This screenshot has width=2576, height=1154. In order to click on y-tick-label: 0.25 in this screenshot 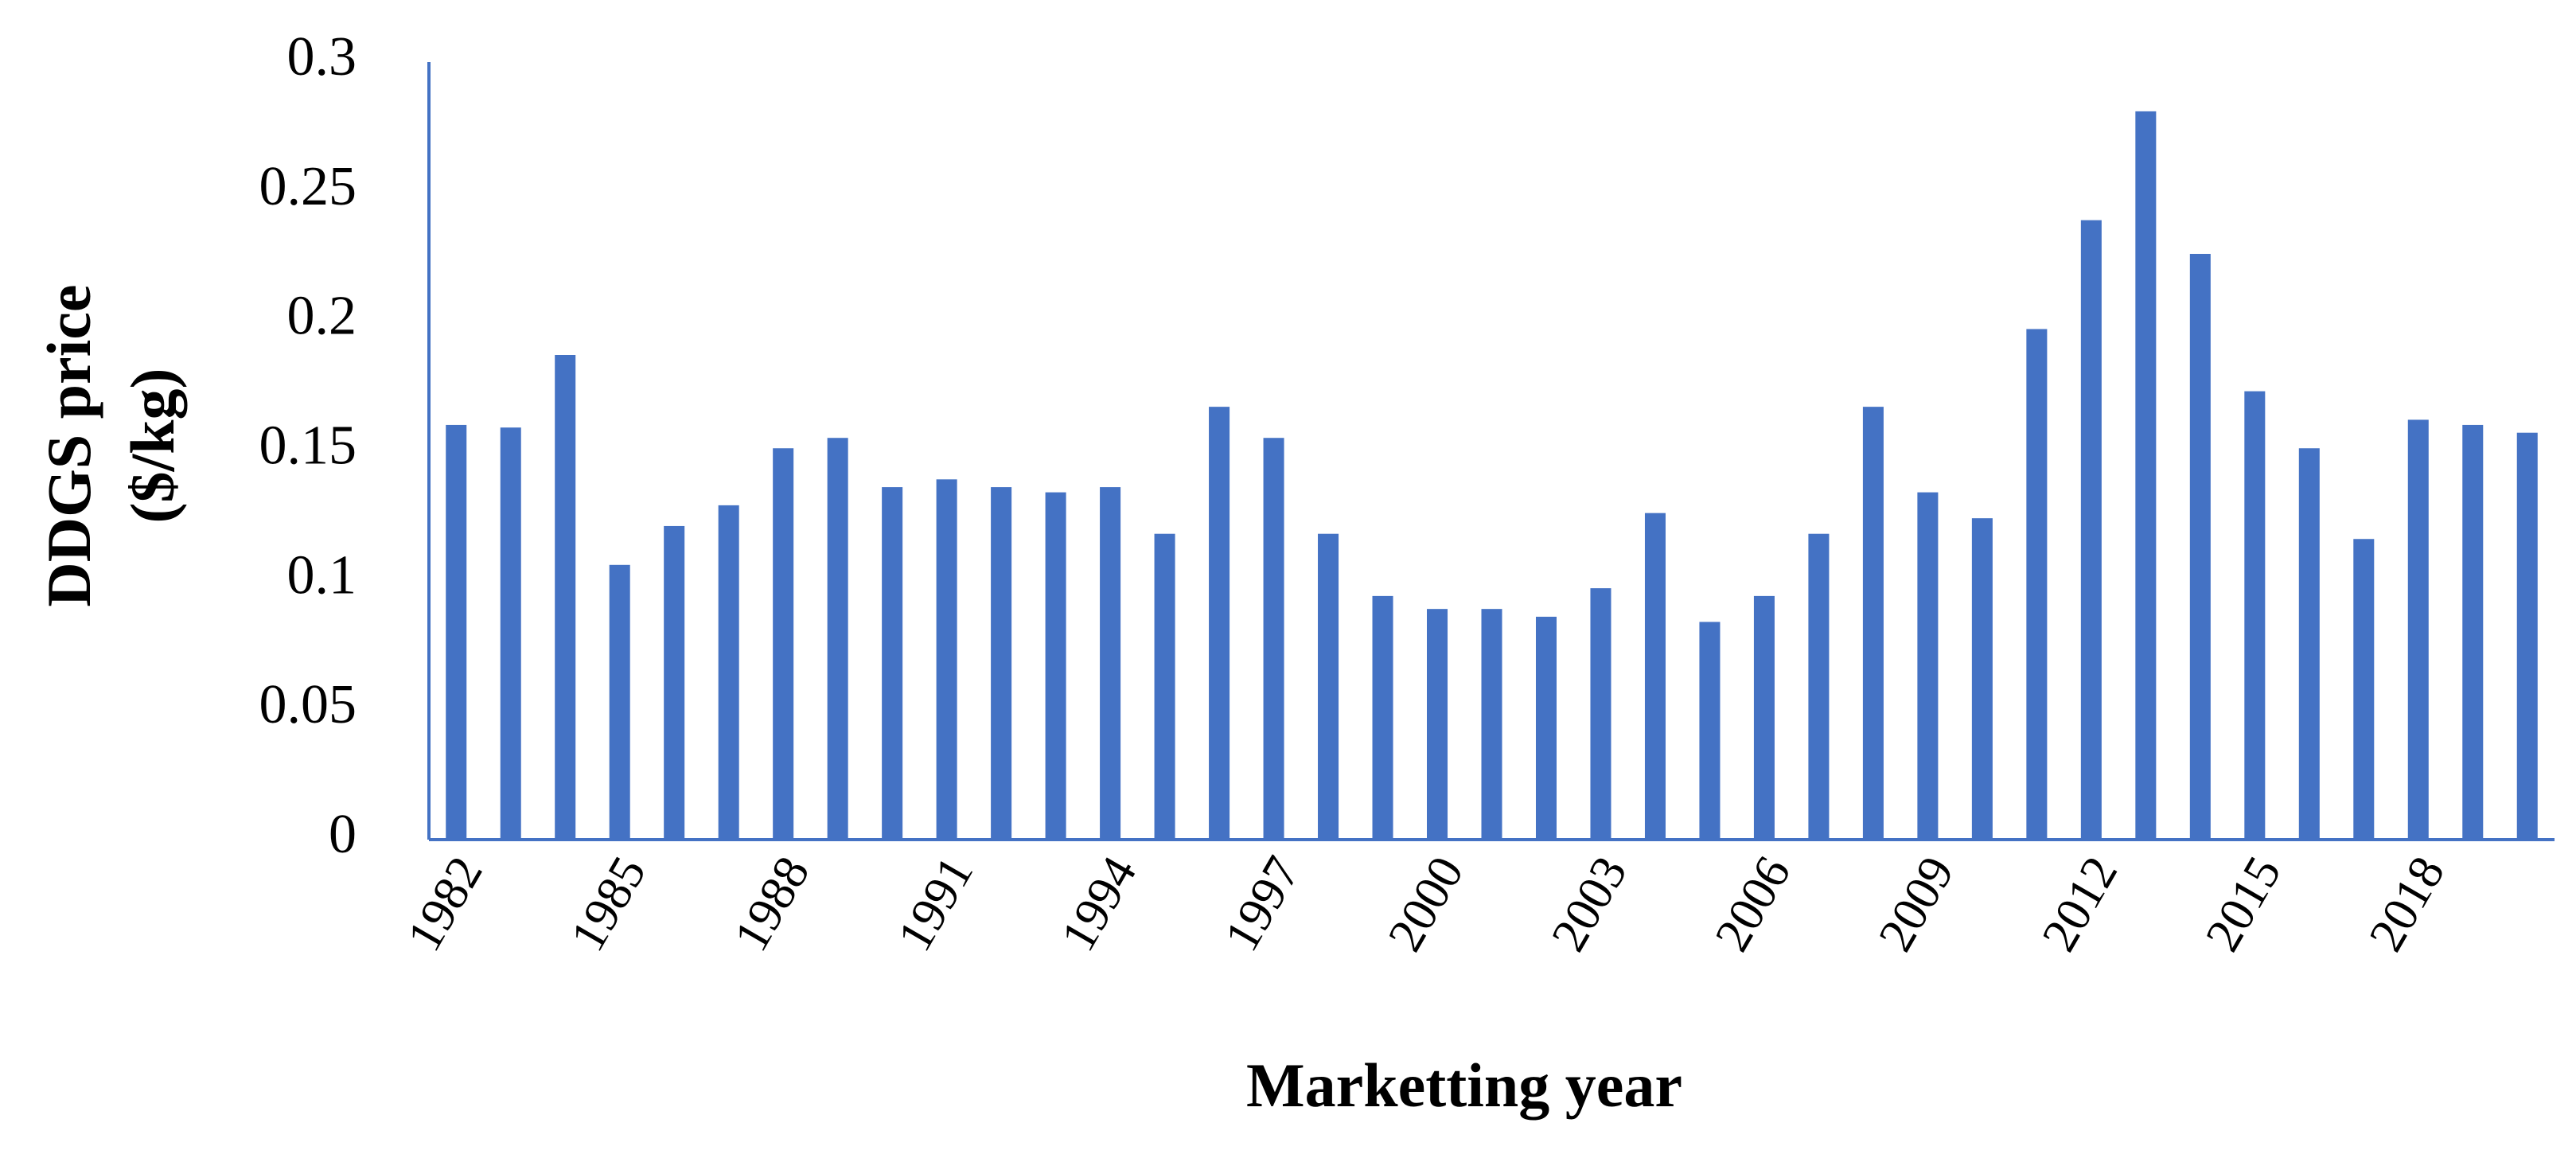, I will do `click(308, 186)`.